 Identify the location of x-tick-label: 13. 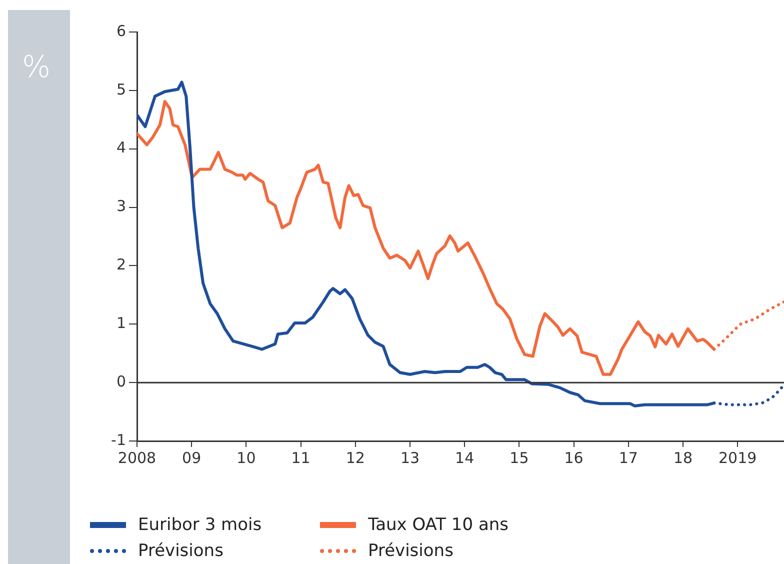
(410, 457).